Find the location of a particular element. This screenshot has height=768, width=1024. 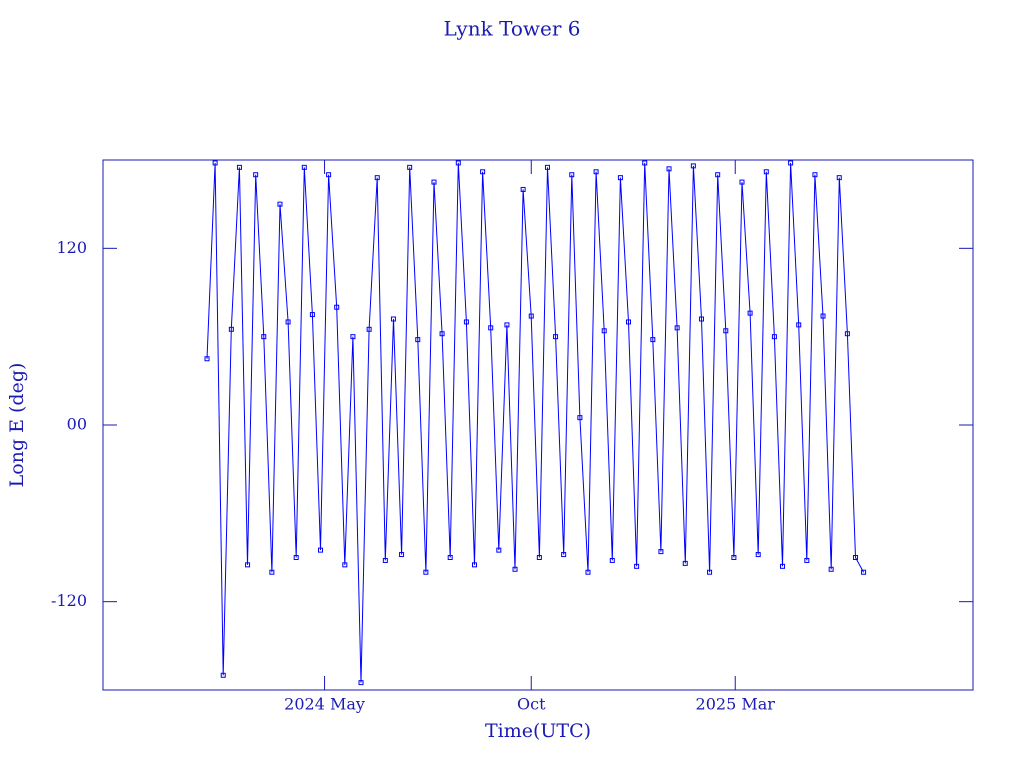

y-tick-label: 120 is located at coordinates (71, 247).